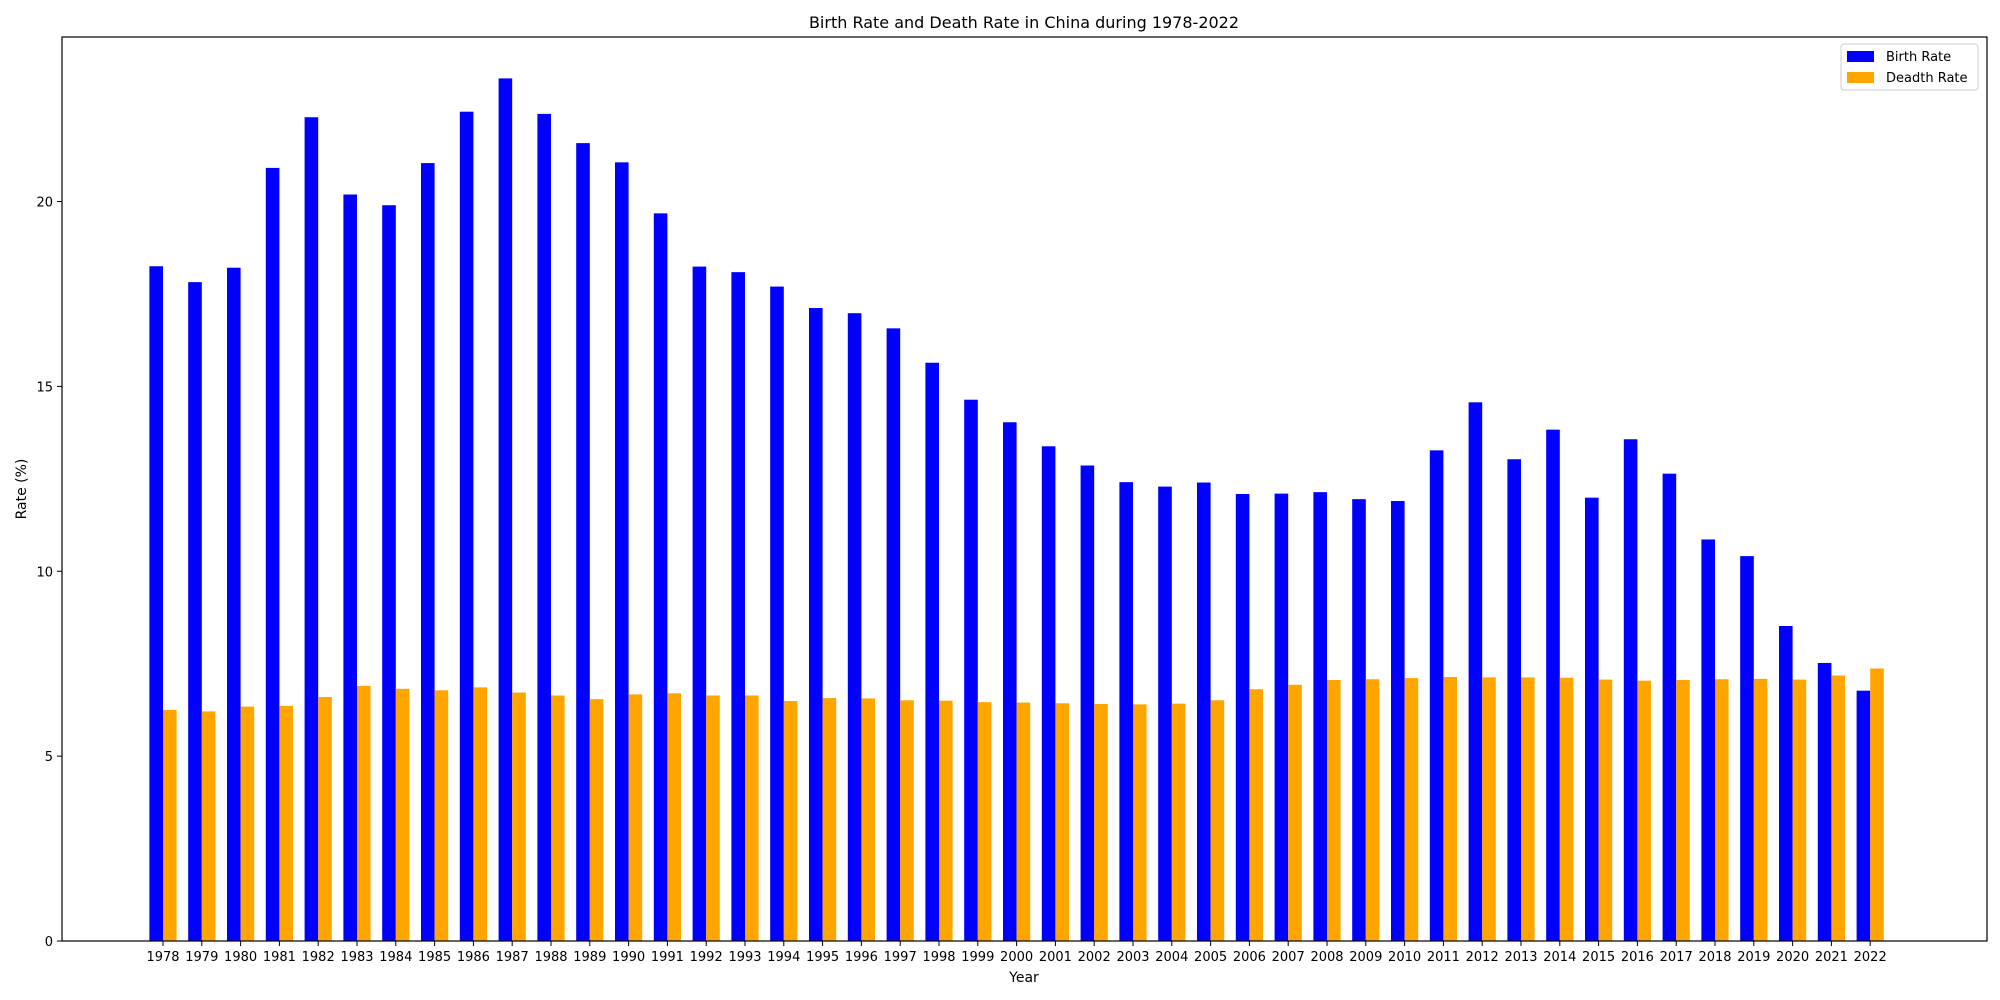 Image resolution: width=2000 pixels, height=1000 pixels. I want to click on legend: Birth Rate Deadth Rate, so click(1909, 67).